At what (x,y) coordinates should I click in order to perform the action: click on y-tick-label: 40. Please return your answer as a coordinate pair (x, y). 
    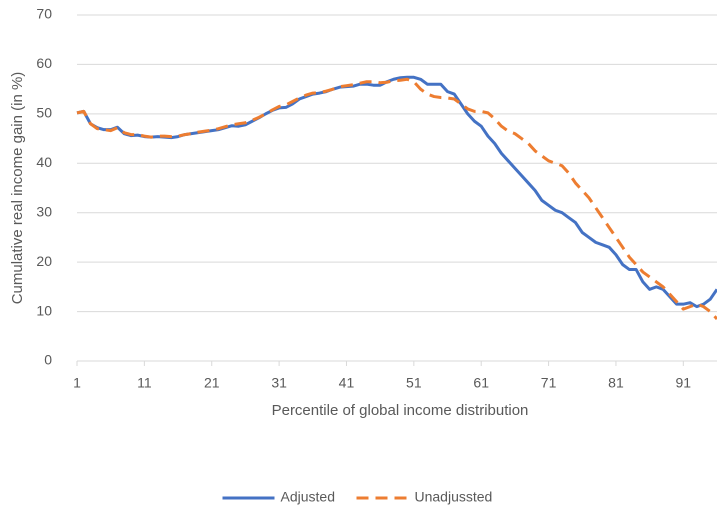
    Looking at the image, I should click on (44, 162).